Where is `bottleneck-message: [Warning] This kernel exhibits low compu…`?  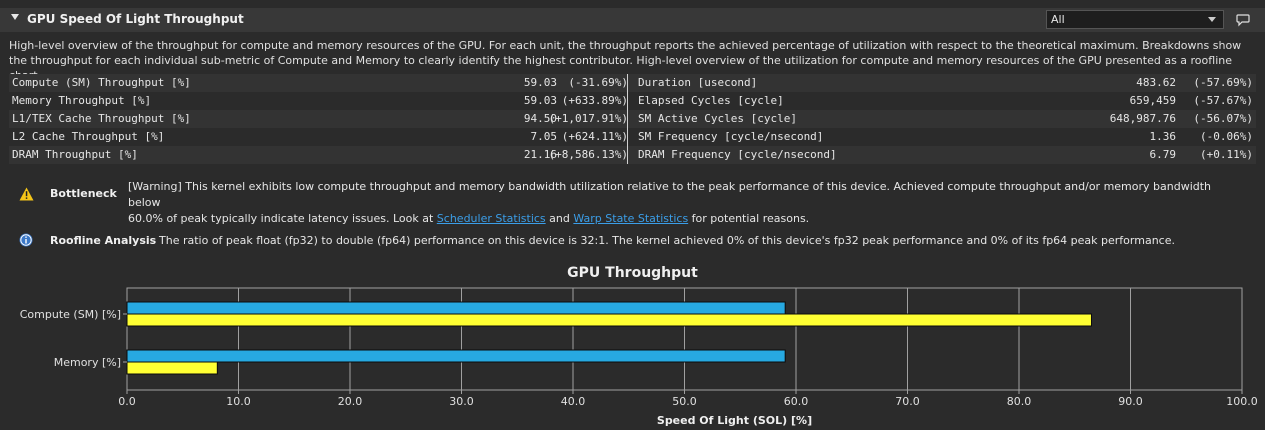
bottleneck-message: [Warning] This kernel exhibits low compu… is located at coordinates (683, 203).